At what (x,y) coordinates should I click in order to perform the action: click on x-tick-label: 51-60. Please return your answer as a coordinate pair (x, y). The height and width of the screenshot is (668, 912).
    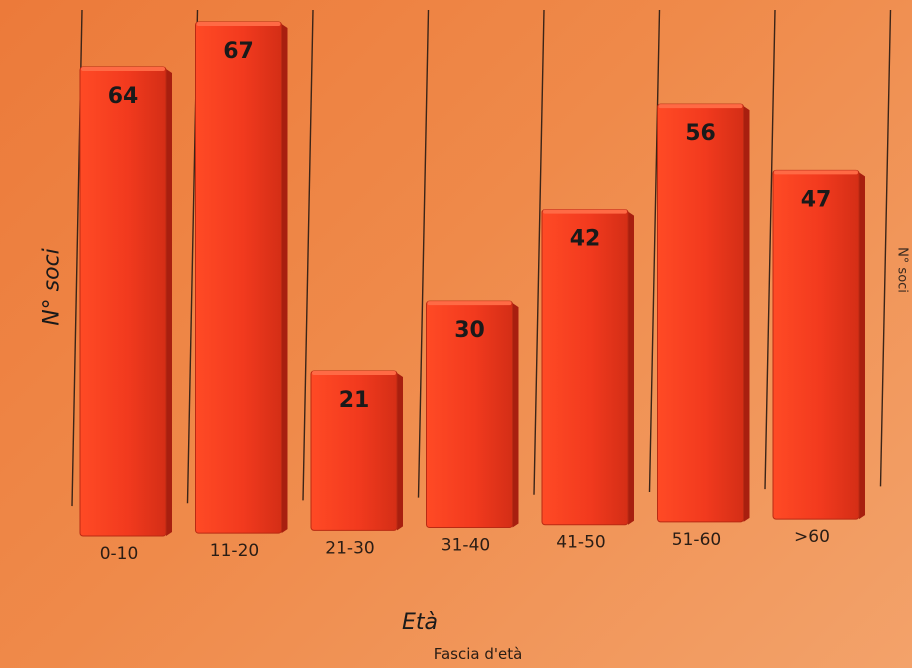
    Looking at the image, I should click on (696, 540).